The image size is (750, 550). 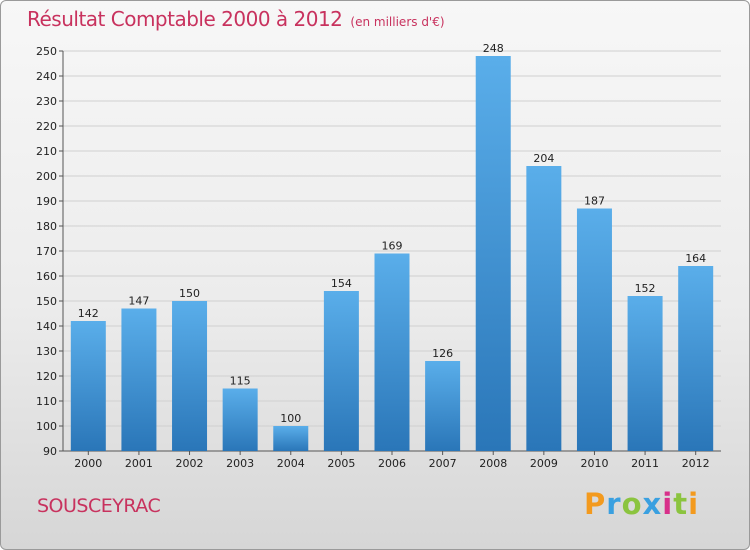 I want to click on y-tick-label-90: 90, so click(x=50, y=451).